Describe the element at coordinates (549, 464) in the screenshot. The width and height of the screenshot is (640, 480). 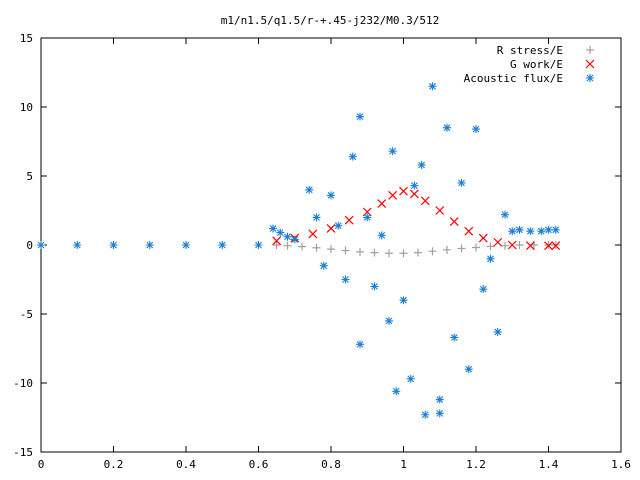
I see `x-tick-label: 1.4` at that location.